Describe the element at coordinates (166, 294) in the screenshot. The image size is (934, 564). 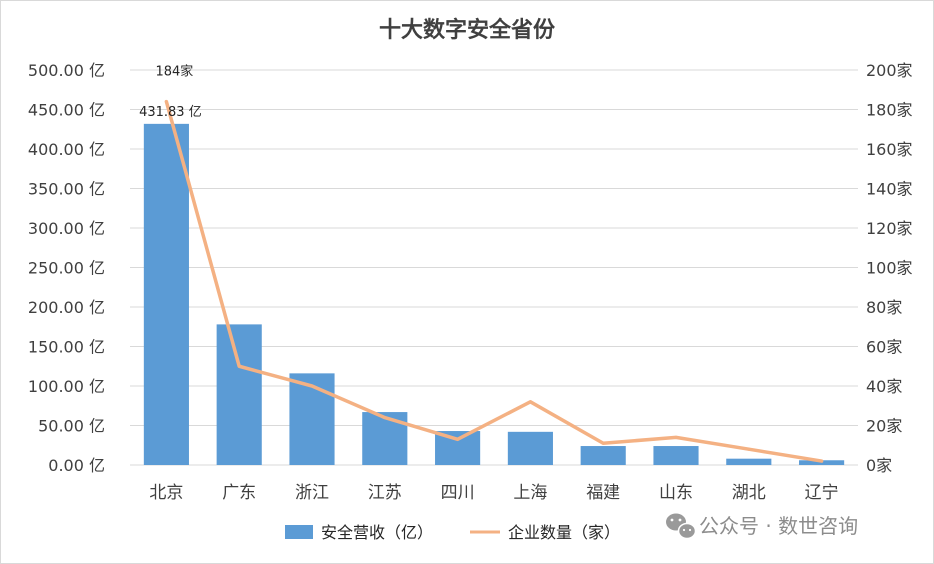
I see `bar-北京` at that location.